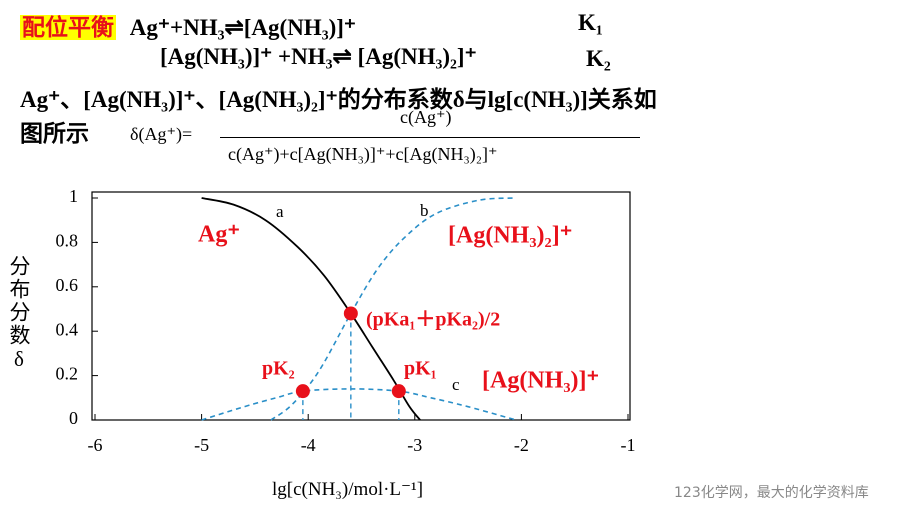  Describe the element at coordinates (73, 196) in the screenshot. I see `y-tick-label: 1` at that location.